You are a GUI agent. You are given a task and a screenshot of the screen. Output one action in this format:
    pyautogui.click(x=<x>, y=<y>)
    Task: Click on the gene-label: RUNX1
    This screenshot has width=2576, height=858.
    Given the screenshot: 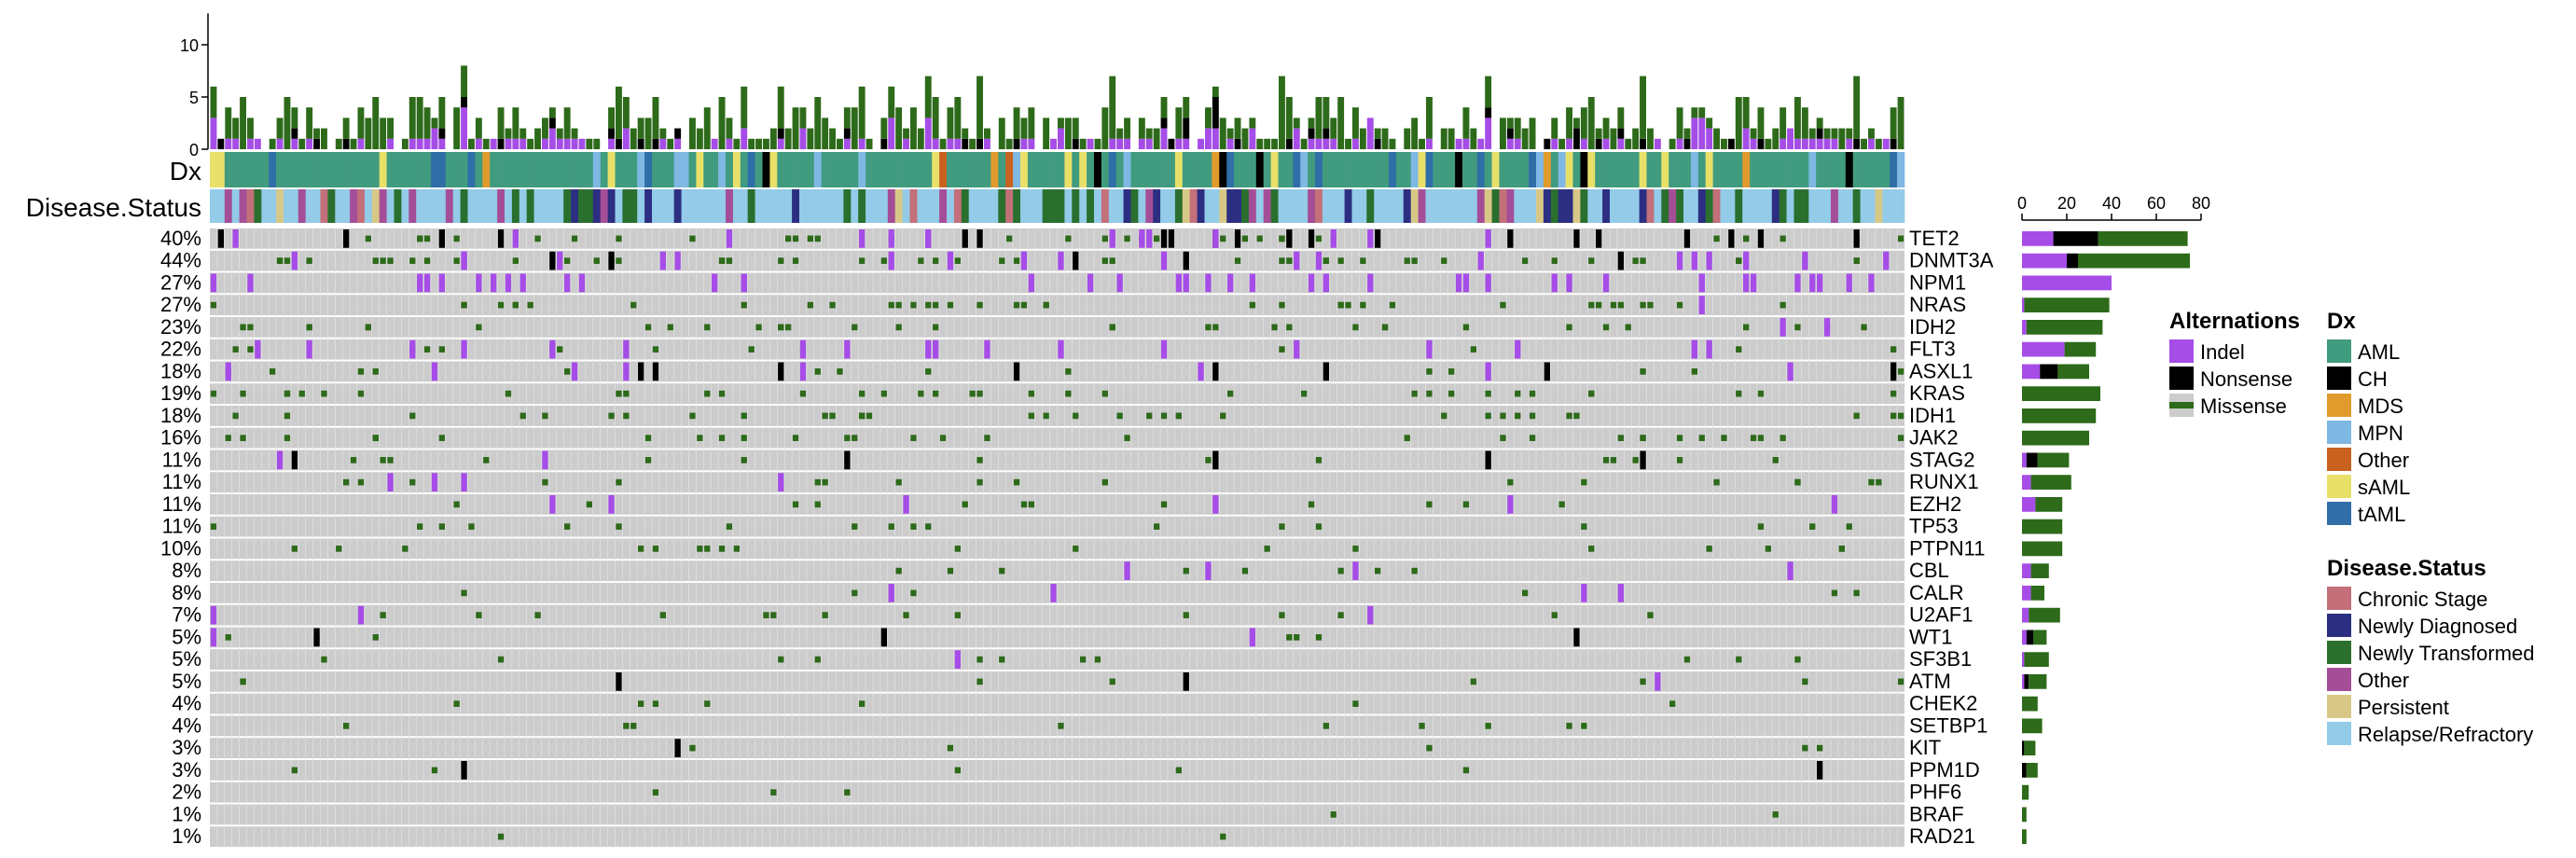 What is the action you would take?
    pyautogui.click(x=1944, y=481)
    